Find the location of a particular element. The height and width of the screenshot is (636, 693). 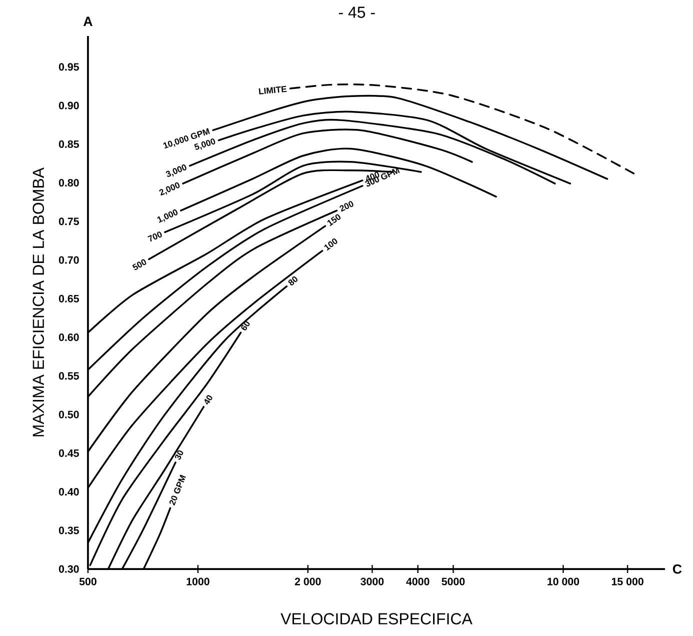

y-tick-label: 0.90 is located at coordinates (68, 106).